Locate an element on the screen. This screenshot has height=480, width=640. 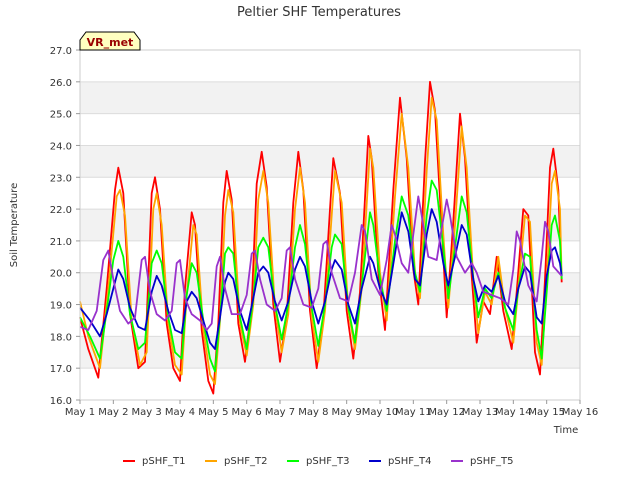
x-tick-label: May 4 is located at coordinates (180, 412).